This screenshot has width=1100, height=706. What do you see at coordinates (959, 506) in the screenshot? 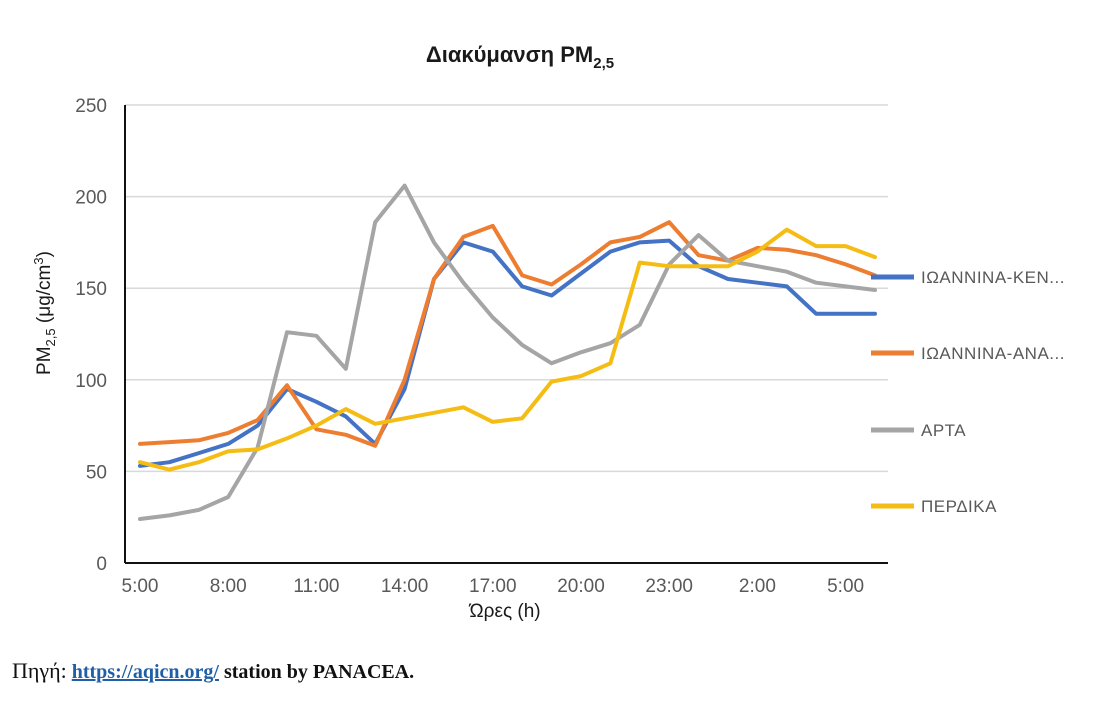
I see `legend-label: ΠΕΡΔΙΚΑ` at bounding box center [959, 506].